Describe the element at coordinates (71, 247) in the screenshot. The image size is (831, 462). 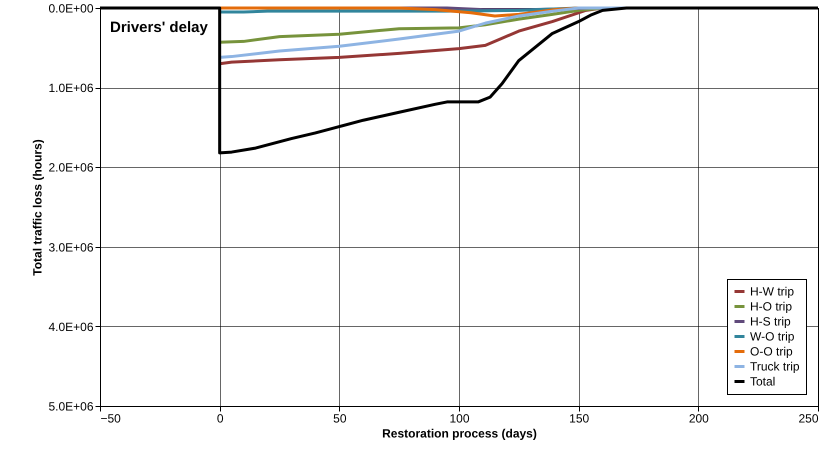
I see `y-tick-label: 3.0E+06` at that location.